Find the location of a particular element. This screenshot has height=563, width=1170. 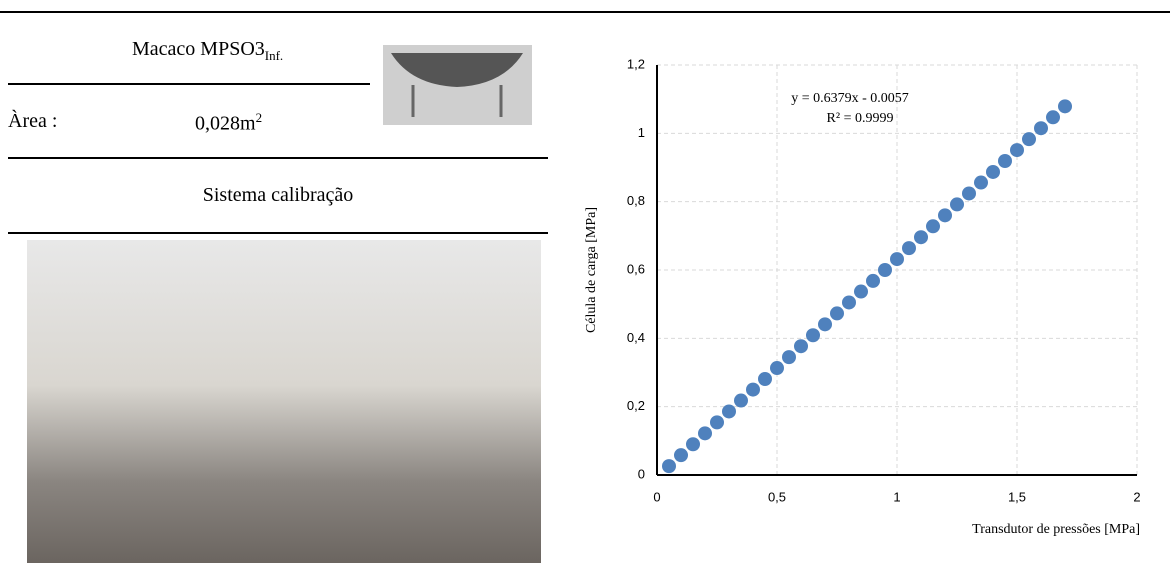

x-tick-label: 1,5 is located at coordinates (1017, 496).